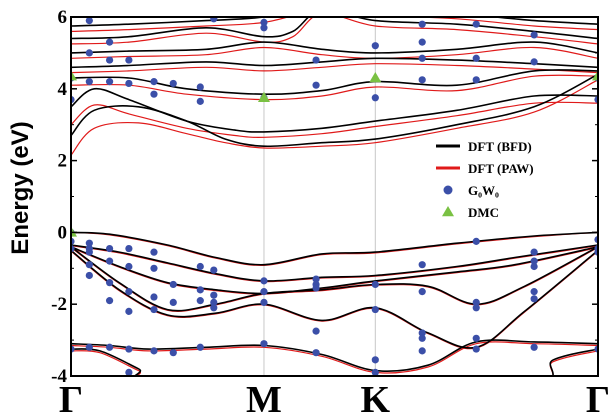  I want to click on y-tick-label: 4, so click(63, 89).